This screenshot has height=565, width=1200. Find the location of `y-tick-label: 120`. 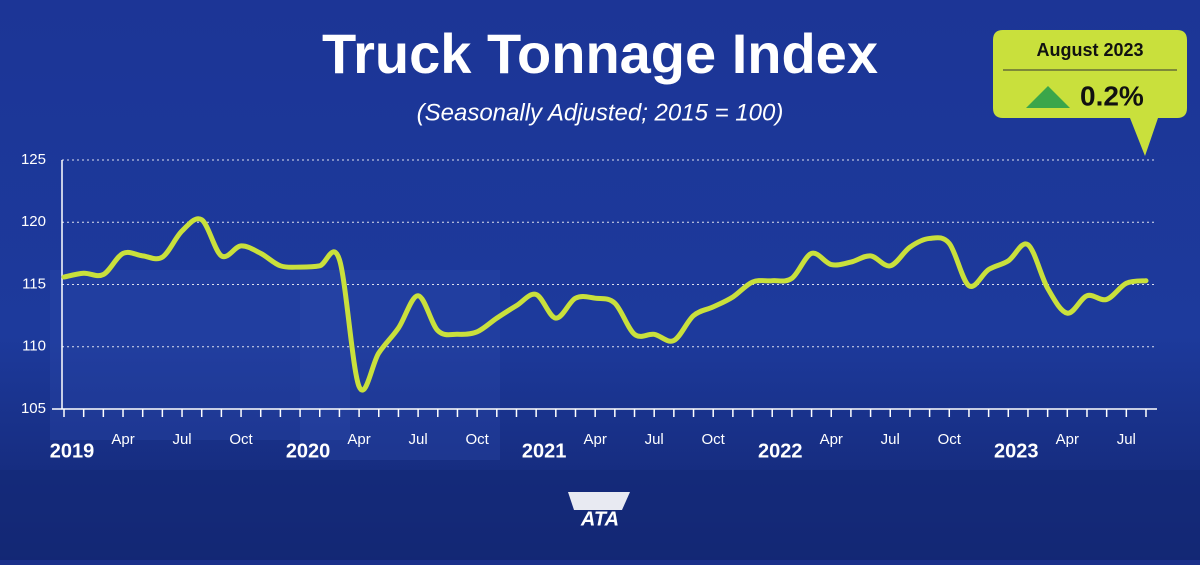

y-tick-label: 120 is located at coordinates (33, 221).